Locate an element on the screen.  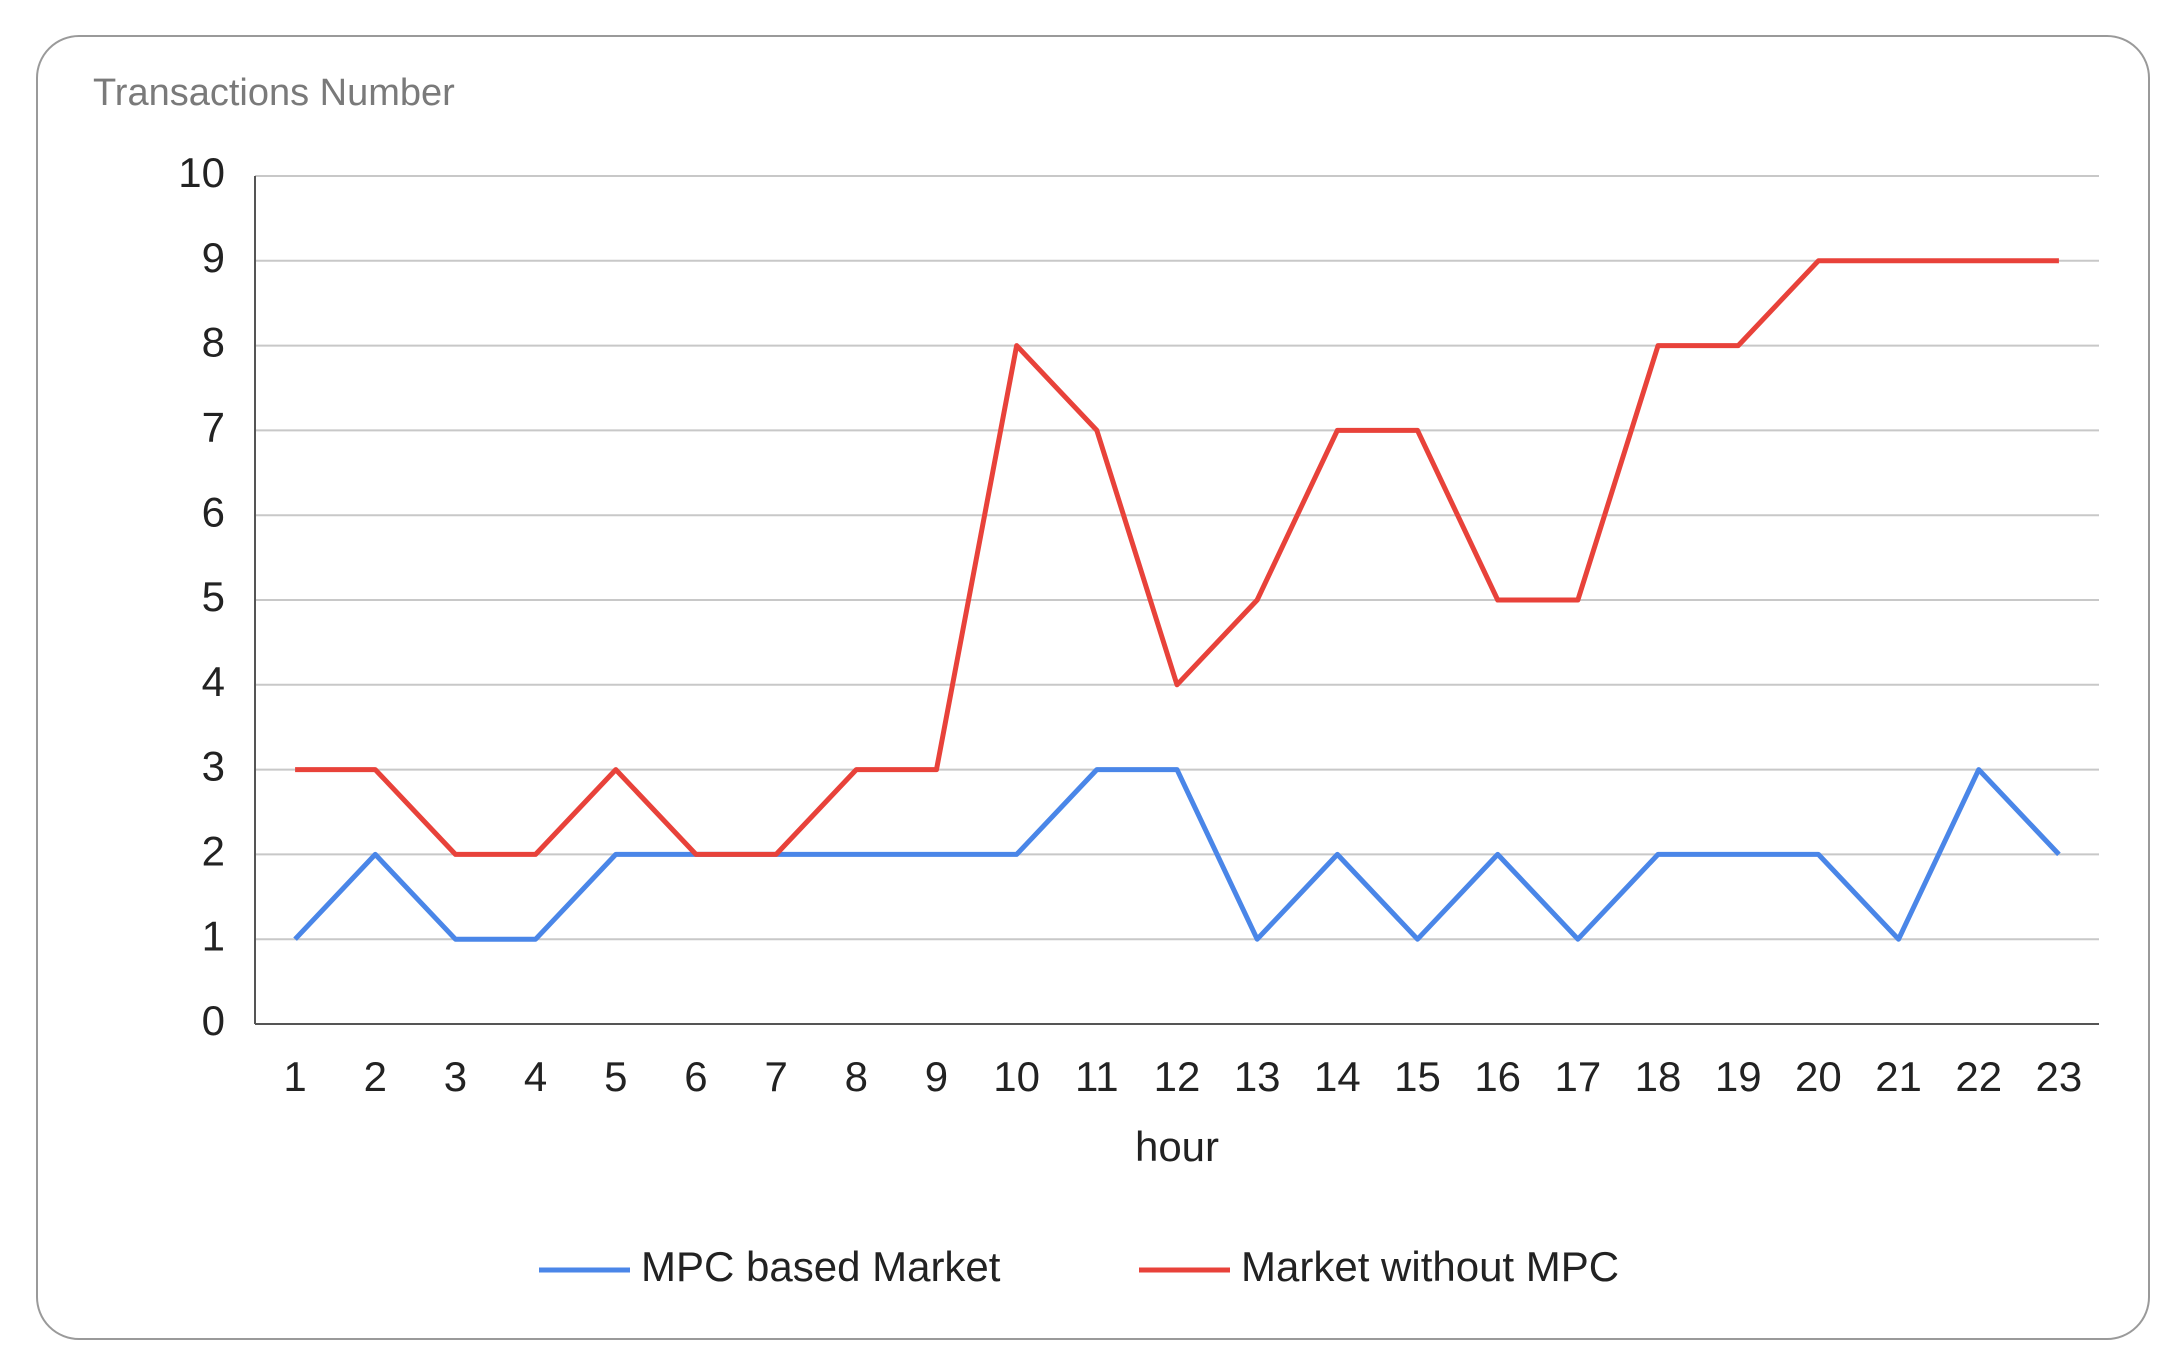
x-axis-label: hour is located at coordinates (1177, 1146).